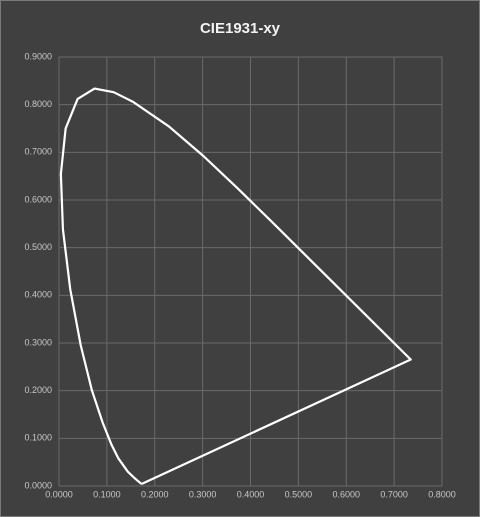 Image resolution: width=480 pixels, height=517 pixels. Describe the element at coordinates (155, 494) in the screenshot. I see `x-tick-label: 0.2000` at that location.